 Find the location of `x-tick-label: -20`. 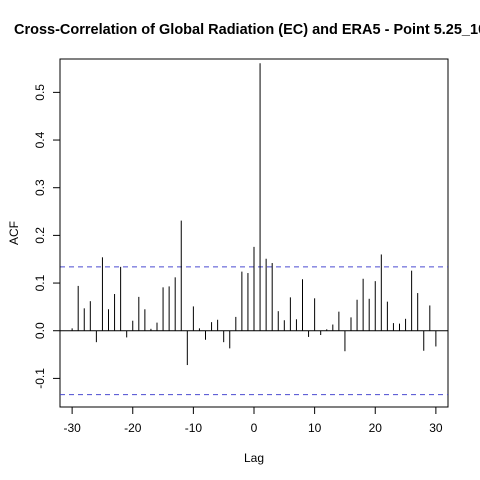

x-tick-label: -20 is located at coordinates (133, 428).